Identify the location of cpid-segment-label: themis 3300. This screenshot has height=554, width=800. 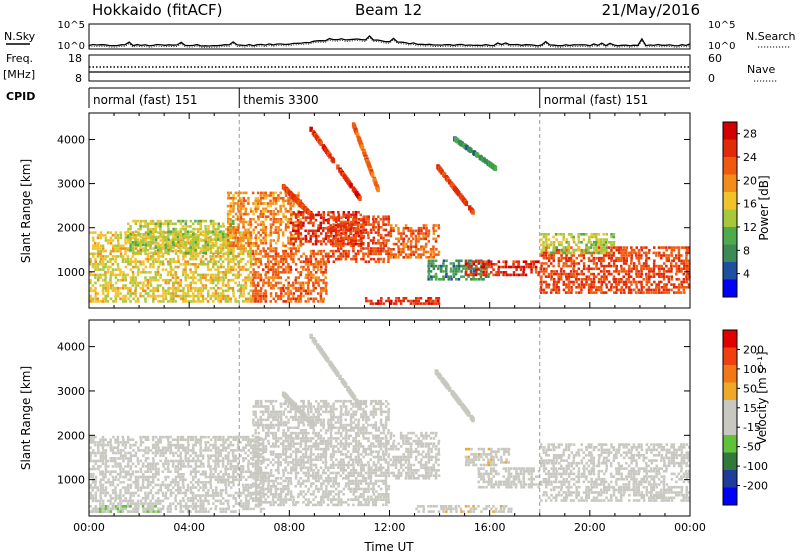
(280, 100).